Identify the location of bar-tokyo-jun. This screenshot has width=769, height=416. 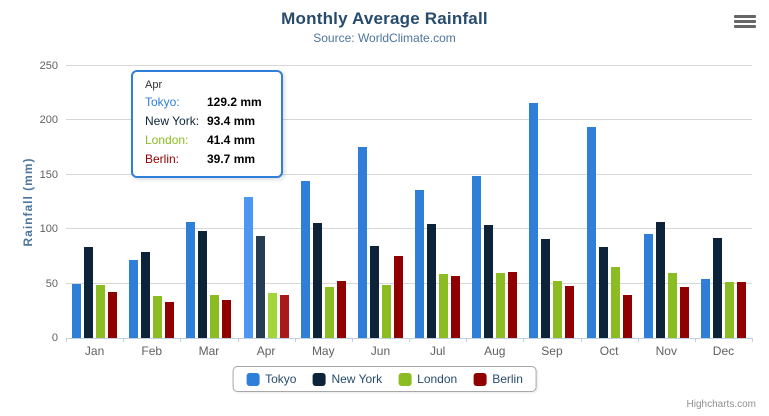
(362, 242).